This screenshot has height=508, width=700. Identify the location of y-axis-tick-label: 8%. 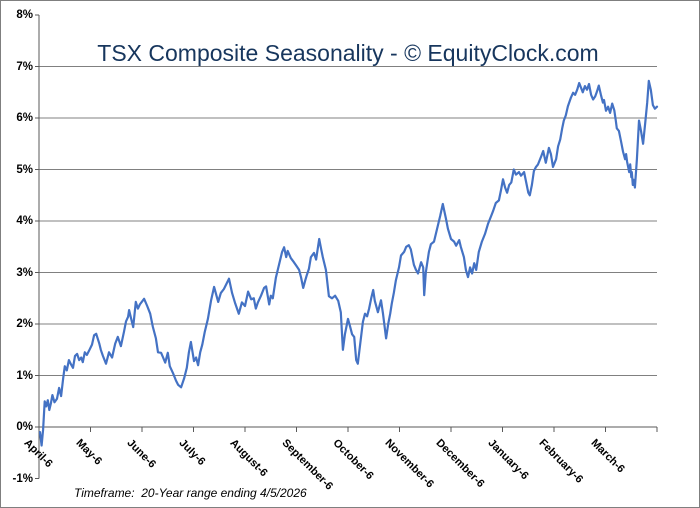
(24, 15).